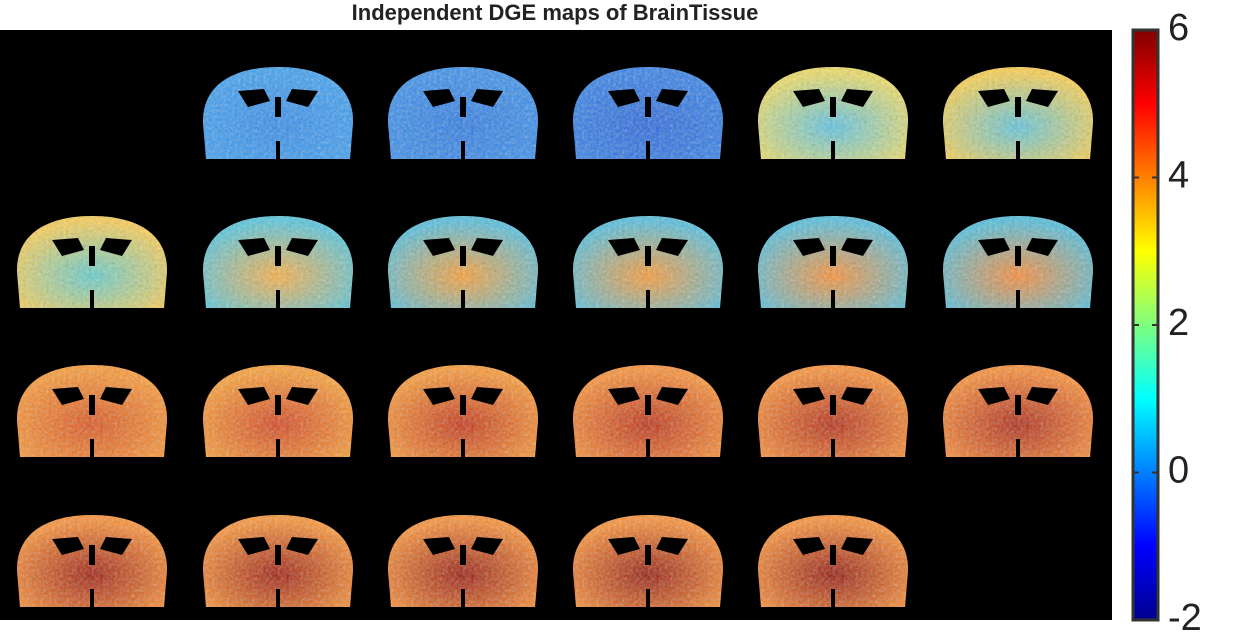 This screenshot has width=1236, height=639. I want to click on colorbar-tick-label: 2, so click(1178, 323).